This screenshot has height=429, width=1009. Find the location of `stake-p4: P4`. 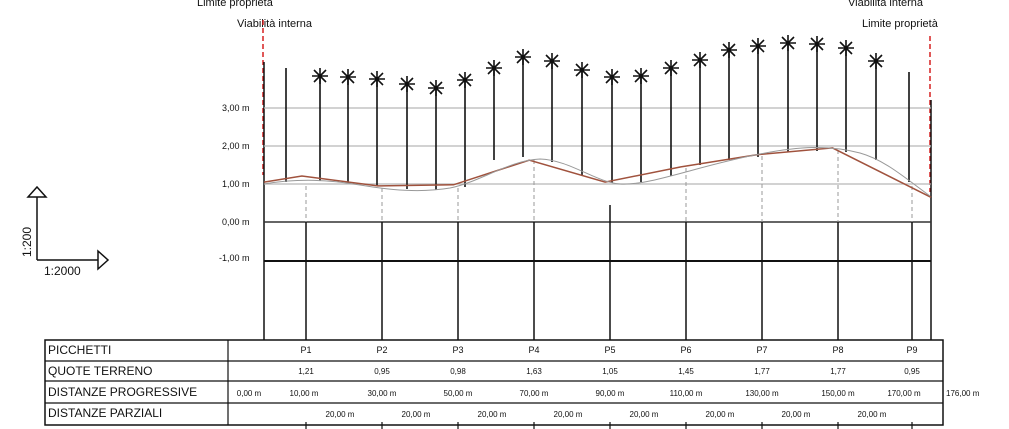

stake-p4: P4 is located at coordinates (533, 350).